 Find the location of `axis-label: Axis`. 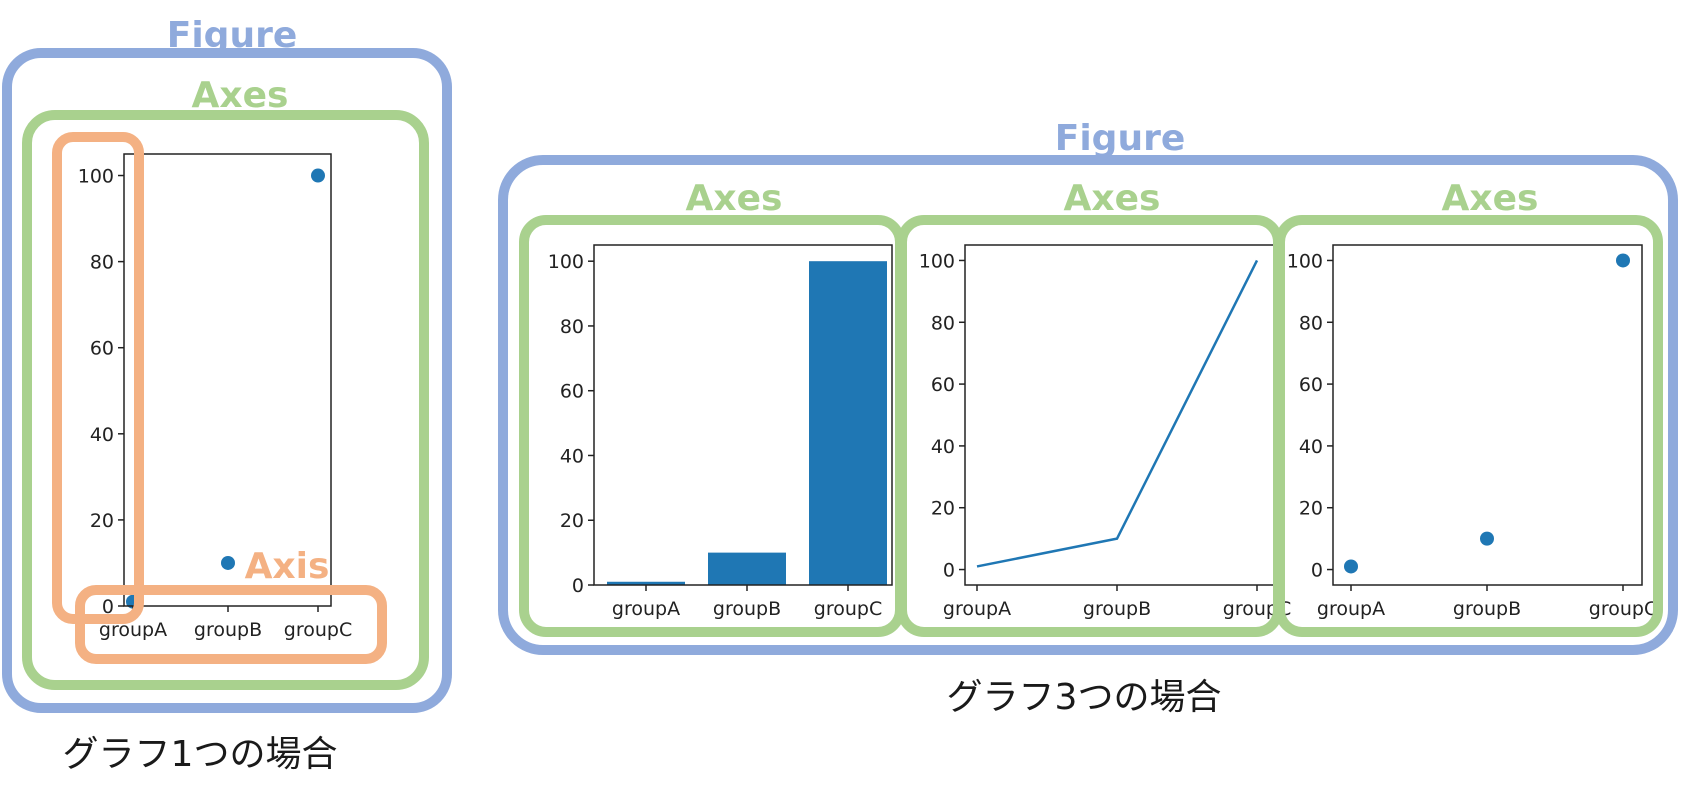

axis-label: Axis is located at coordinates (287, 566).